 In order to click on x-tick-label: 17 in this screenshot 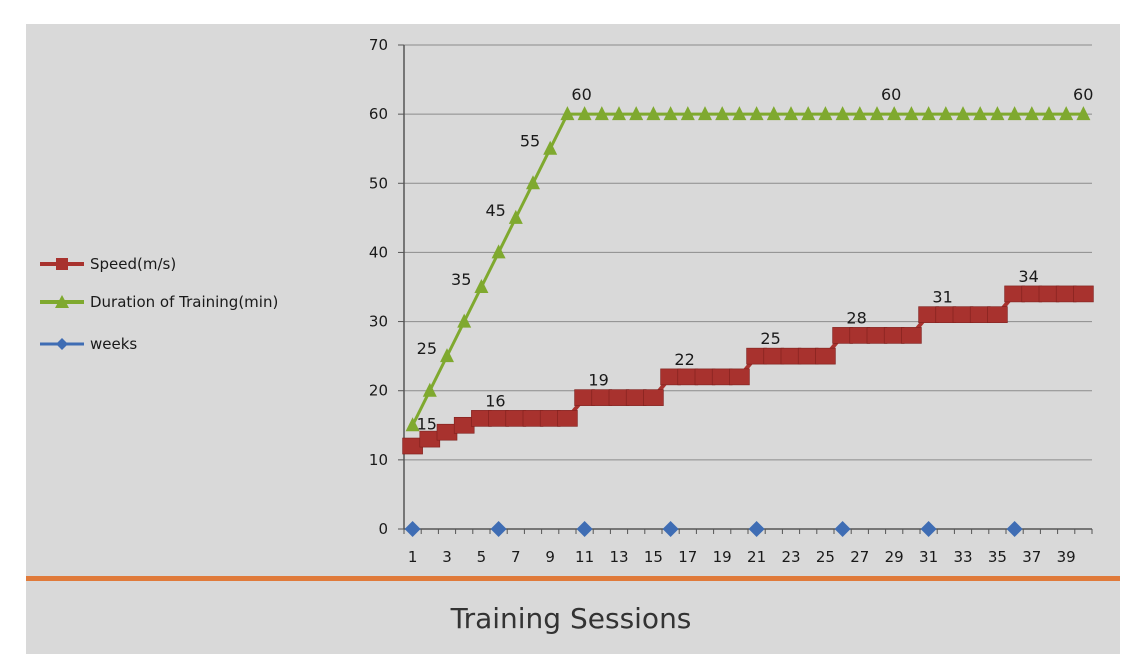, I will do `click(687, 557)`.